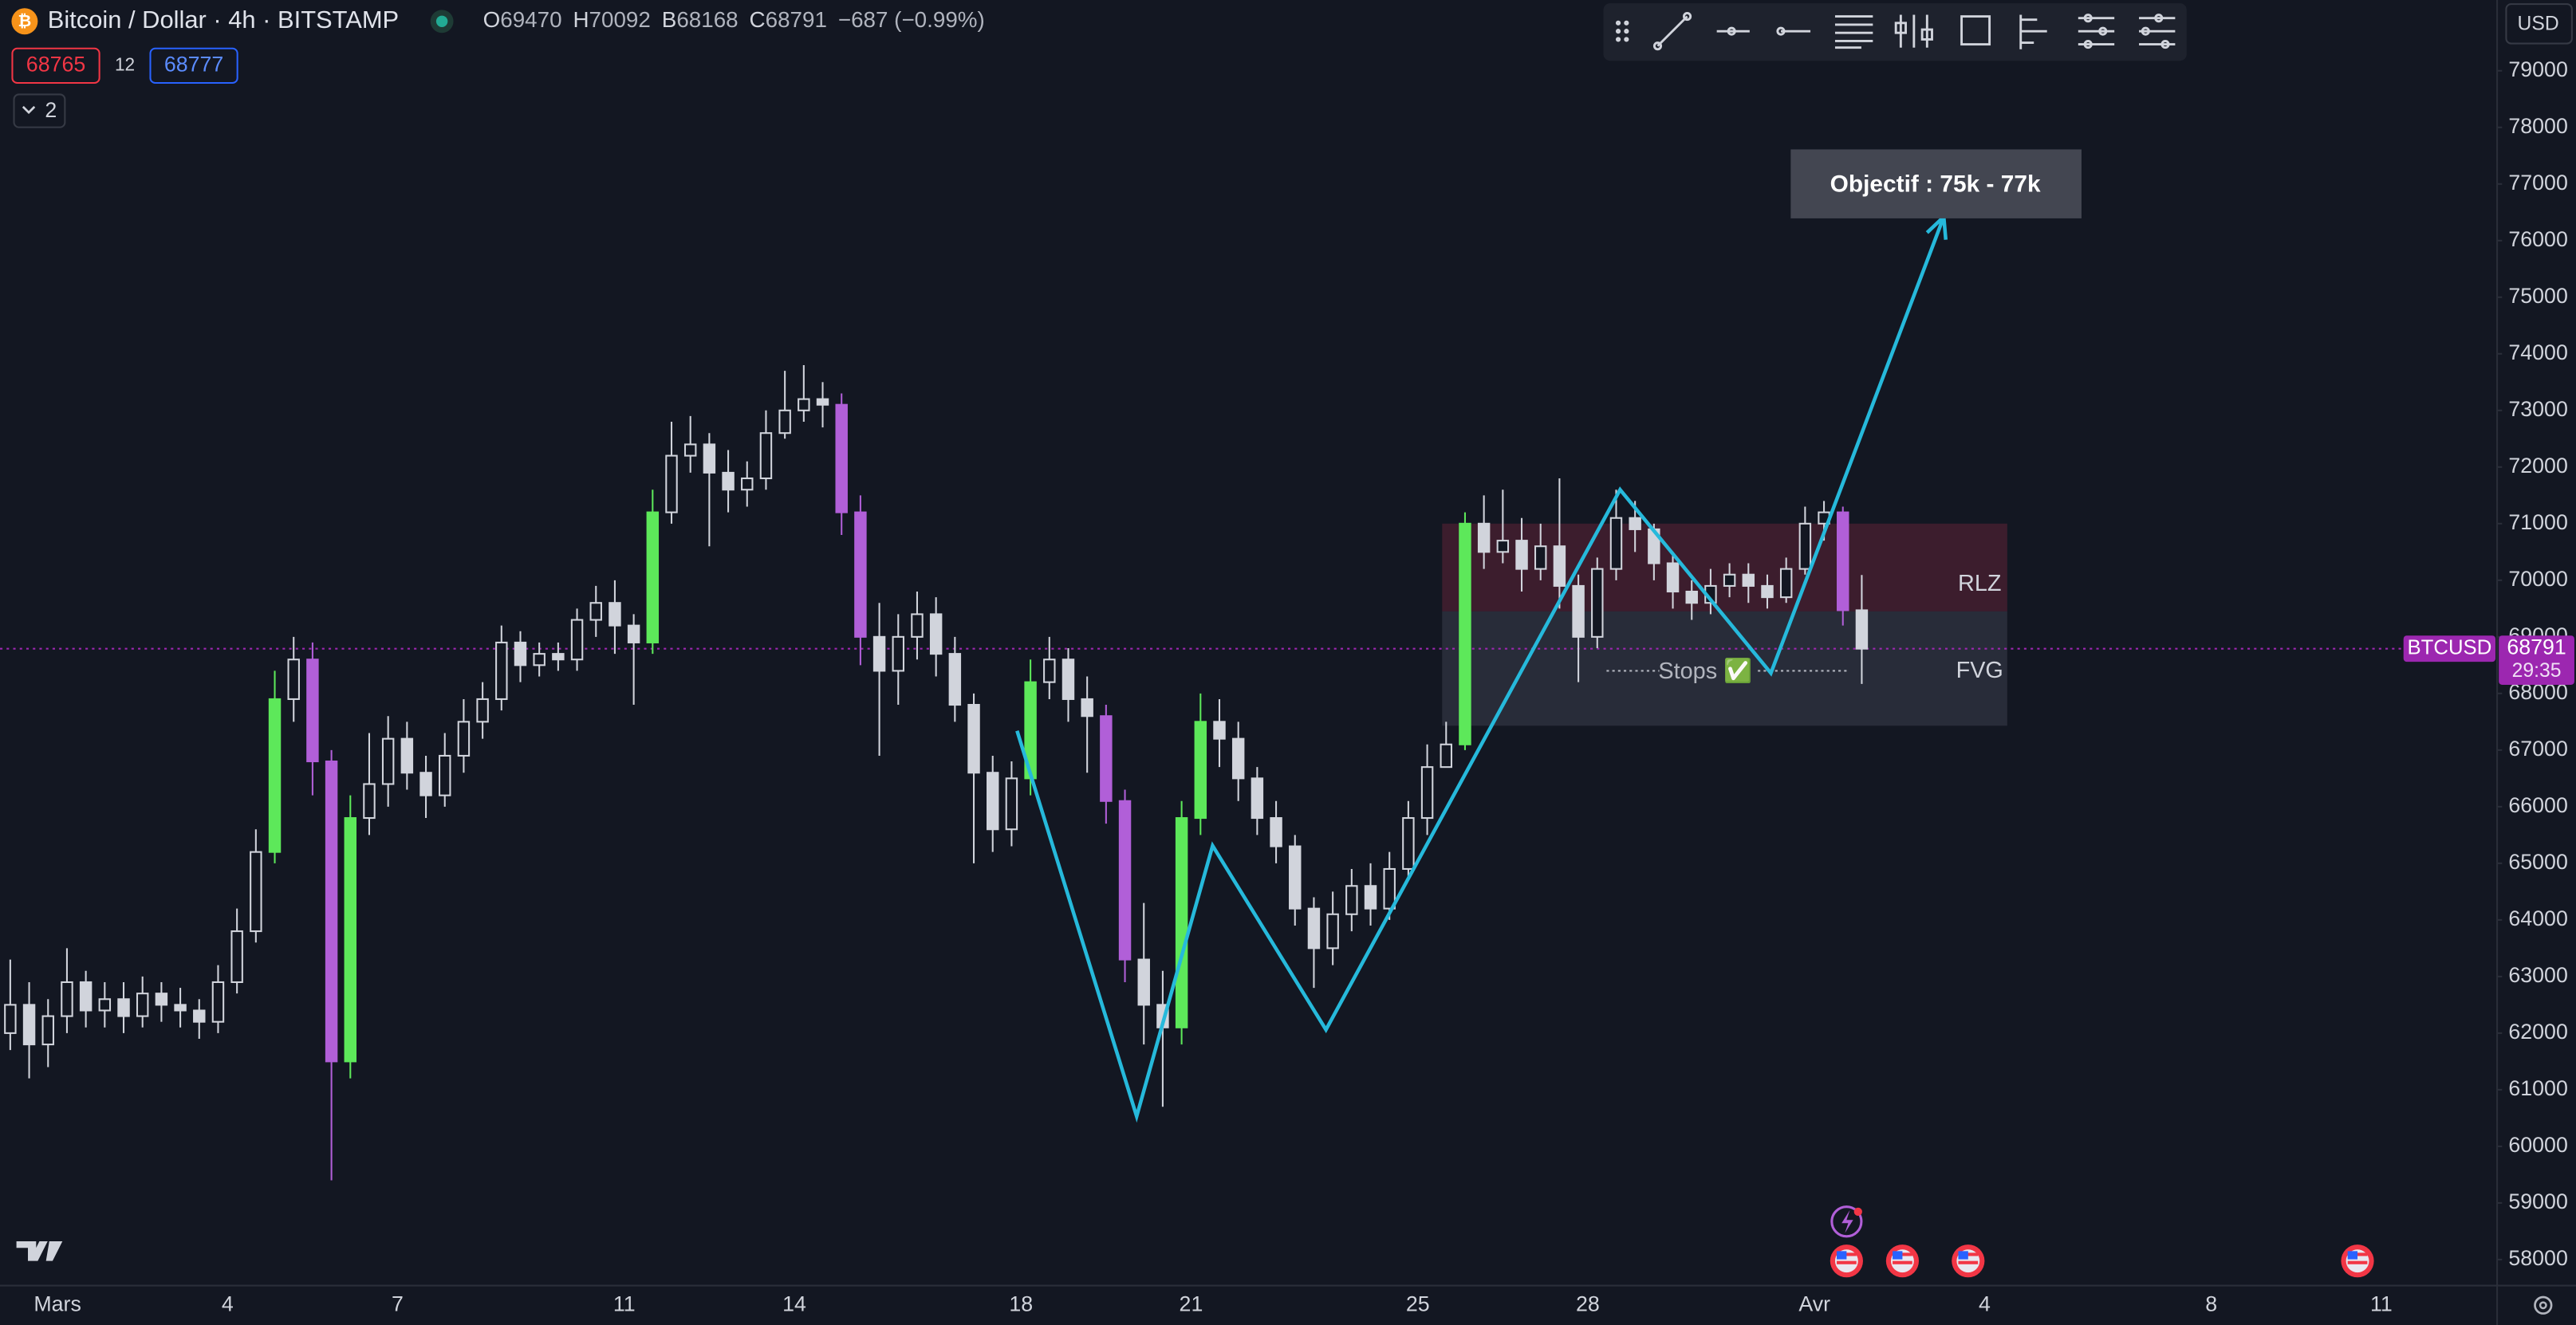  I want to click on x-tick-label: 7, so click(398, 1303).